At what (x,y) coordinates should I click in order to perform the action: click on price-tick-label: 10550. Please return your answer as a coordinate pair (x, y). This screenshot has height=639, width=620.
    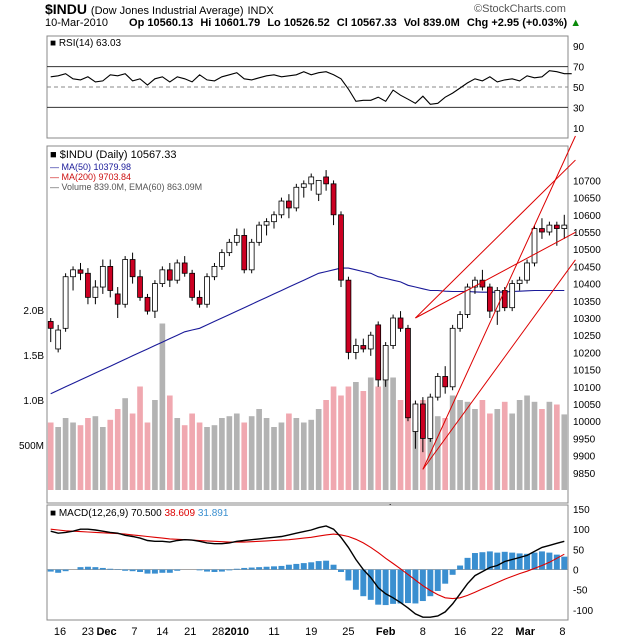
    Looking at the image, I should click on (587, 233).